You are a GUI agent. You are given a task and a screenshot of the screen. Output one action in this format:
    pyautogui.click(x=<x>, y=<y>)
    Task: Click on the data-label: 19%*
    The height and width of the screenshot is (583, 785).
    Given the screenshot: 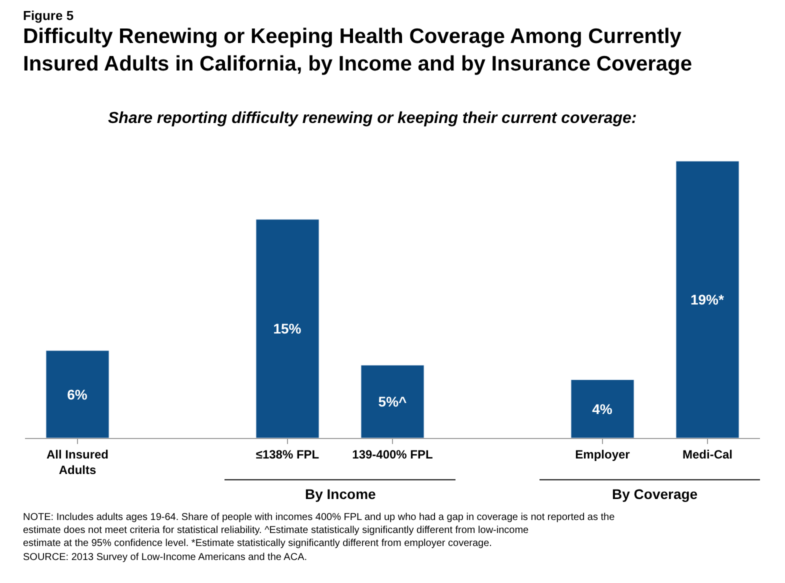 What is the action you would take?
    pyautogui.click(x=707, y=300)
    